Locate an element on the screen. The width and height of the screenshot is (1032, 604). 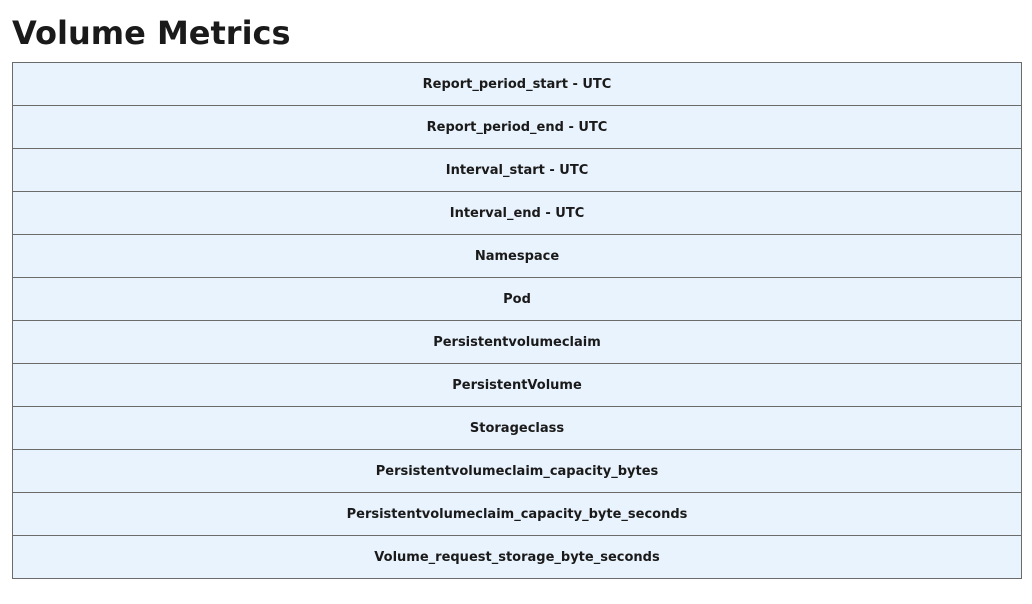
table-row: PersistentVolume is located at coordinates (517, 385).